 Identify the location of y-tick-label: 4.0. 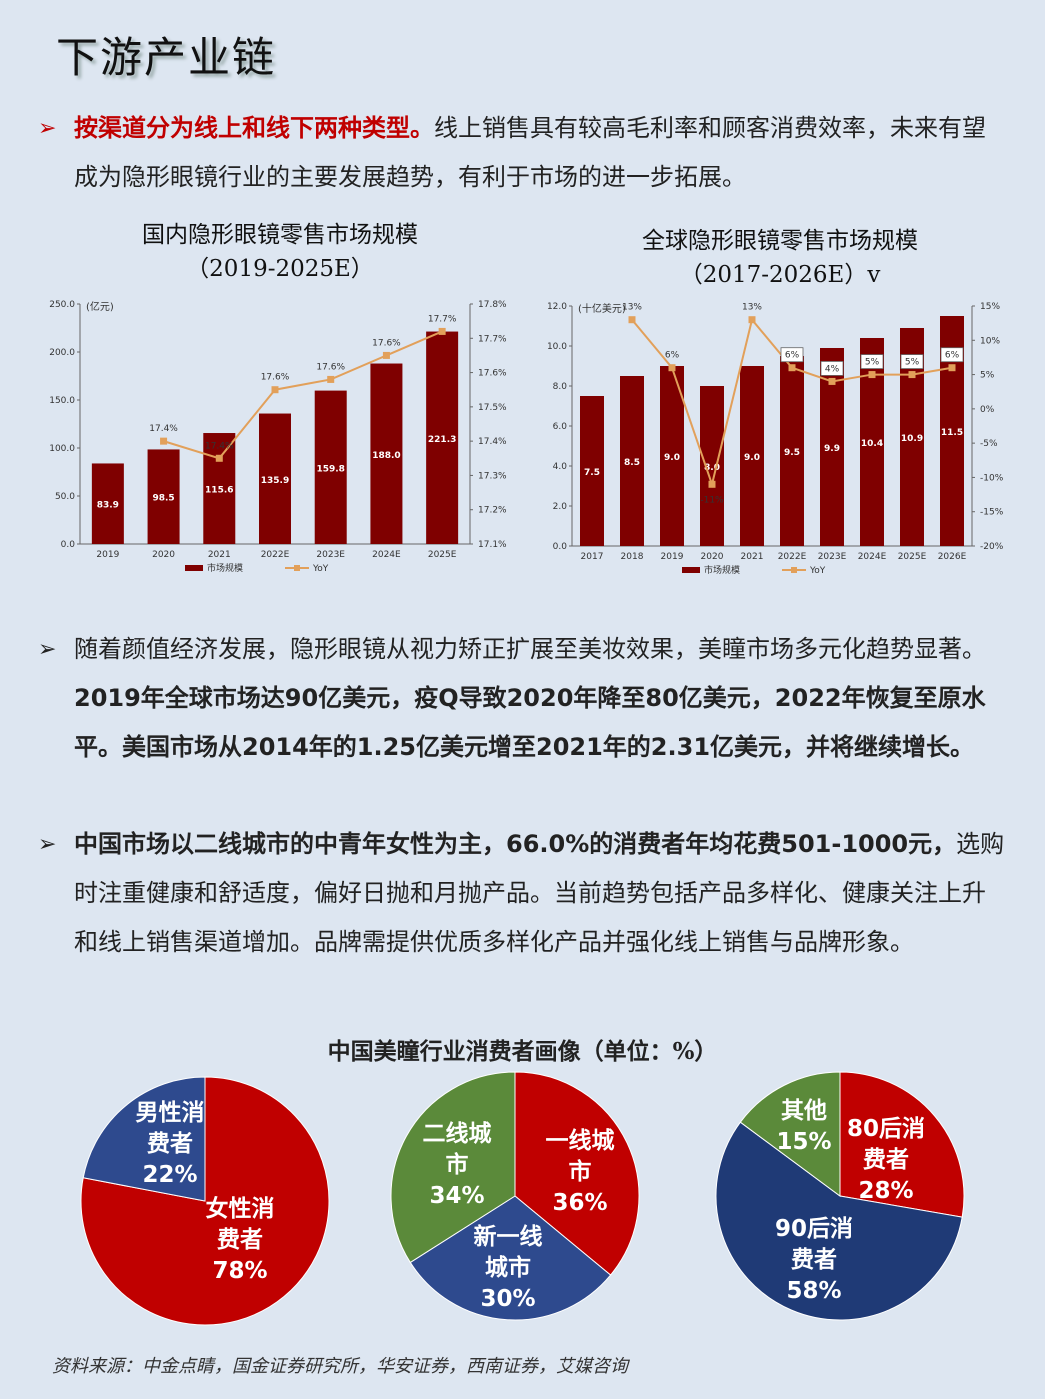
(560, 467).